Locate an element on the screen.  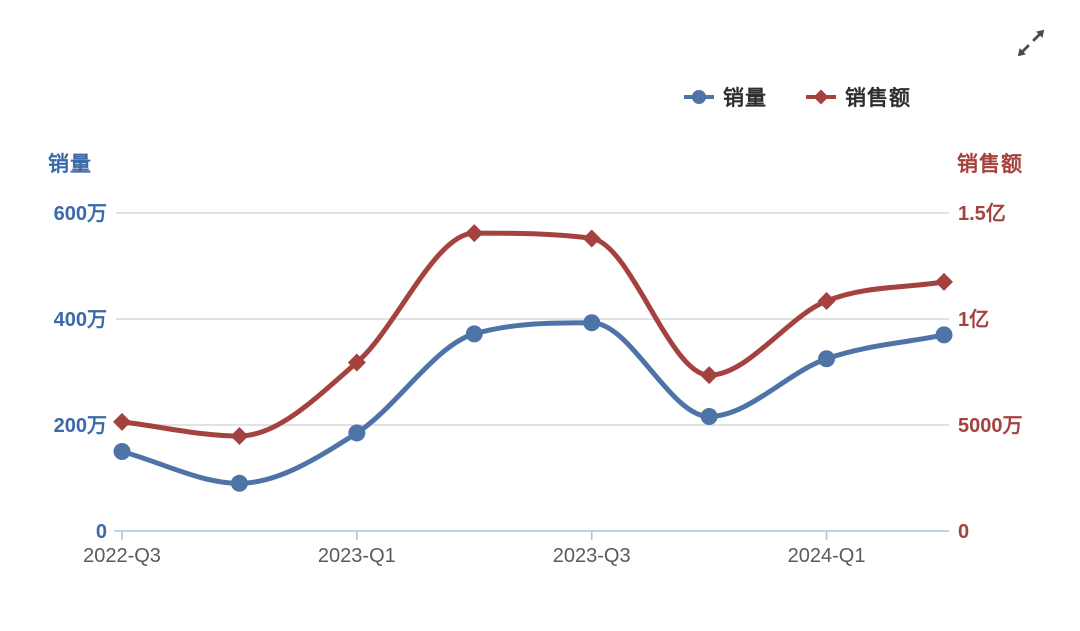
right-axis-tick-label: 0 is located at coordinates (963, 532).